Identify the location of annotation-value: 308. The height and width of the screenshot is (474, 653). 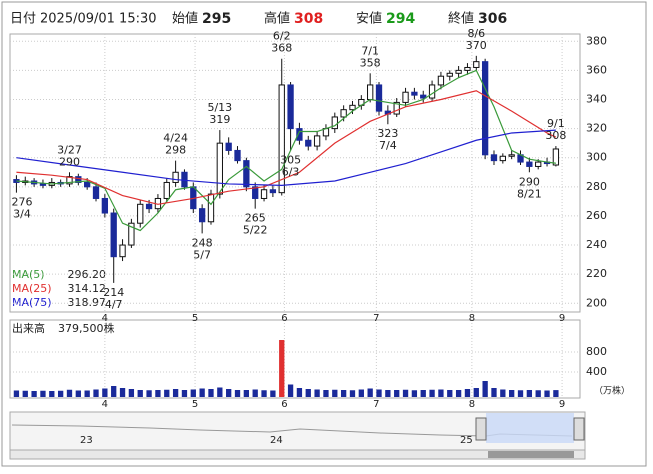
(555, 135).